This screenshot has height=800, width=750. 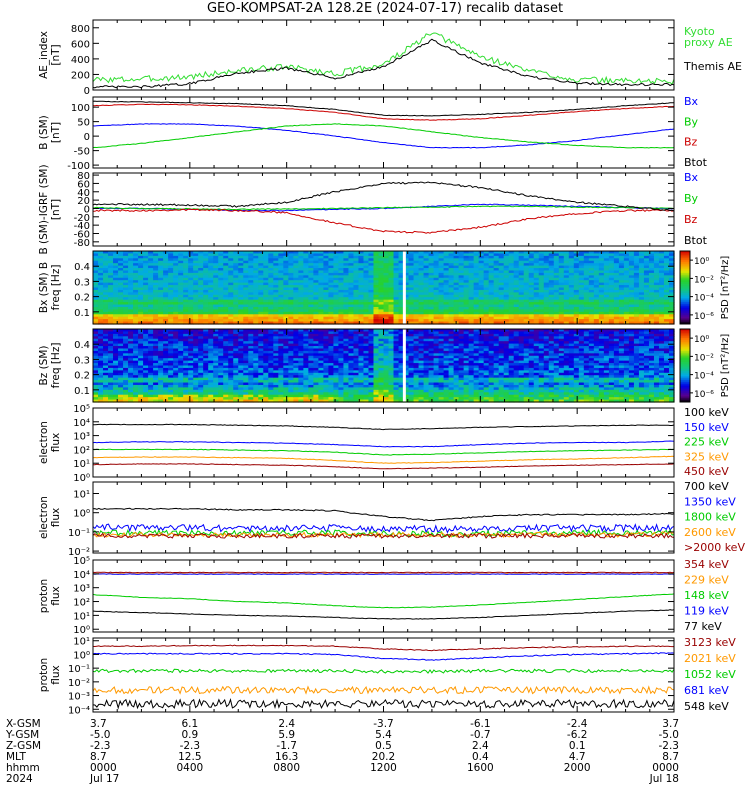 I want to click on y-tick-label: -50, so click(x=82, y=152).